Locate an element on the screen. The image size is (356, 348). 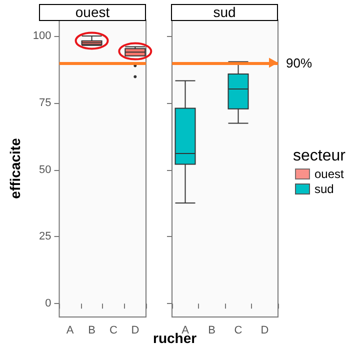
y-tick-label: 0 is located at coordinates (48, 304).